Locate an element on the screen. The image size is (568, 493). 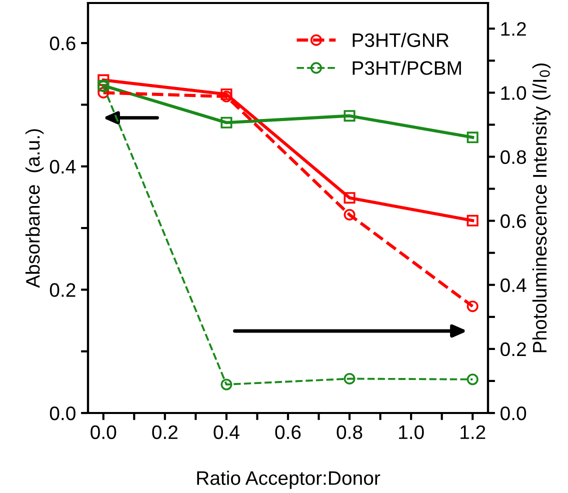
y2-tick-label: 0.2 is located at coordinates (513, 349).